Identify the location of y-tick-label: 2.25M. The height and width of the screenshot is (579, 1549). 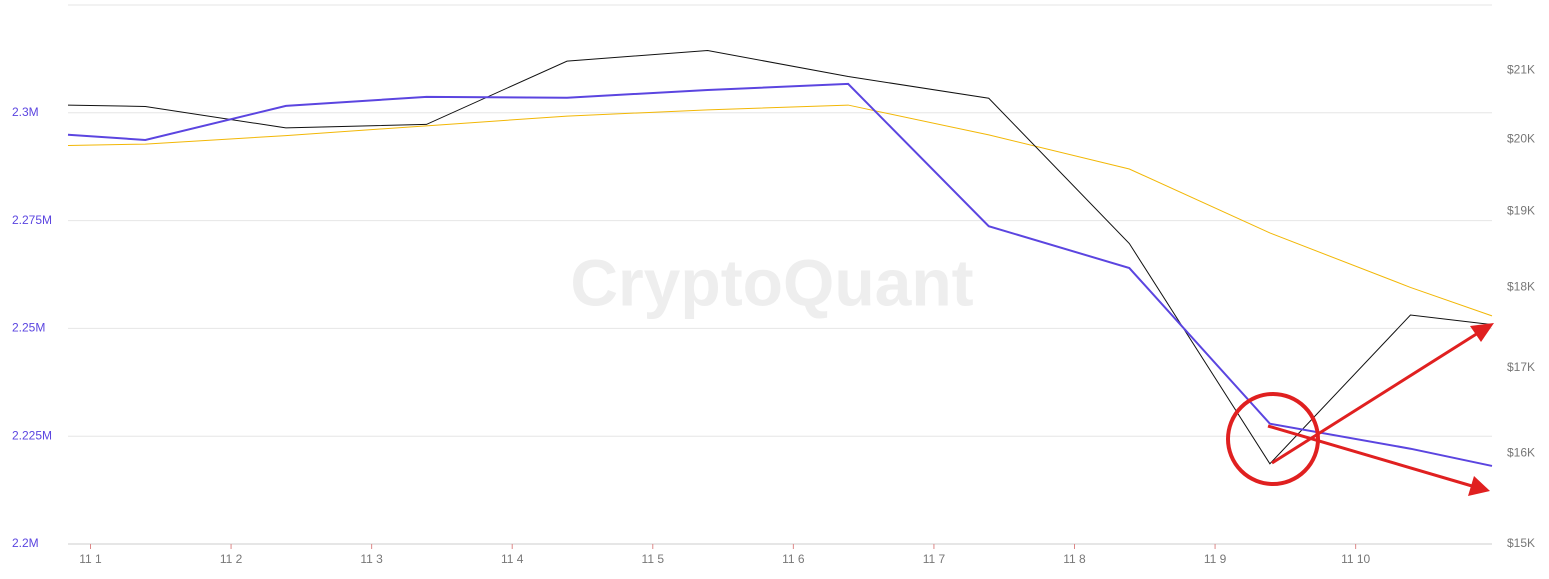
(28, 328).